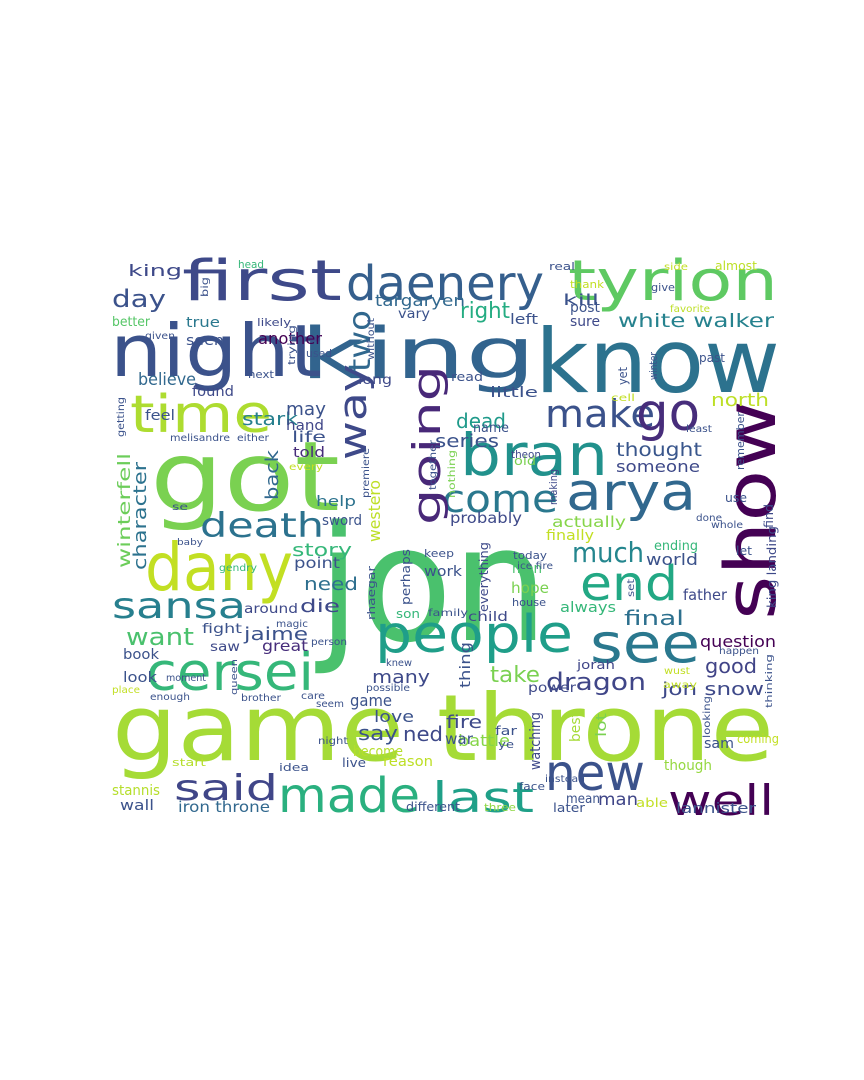  What do you see at coordinates (485, 311) in the screenshot?
I see `word-right: right` at bounding box center [485, 311].